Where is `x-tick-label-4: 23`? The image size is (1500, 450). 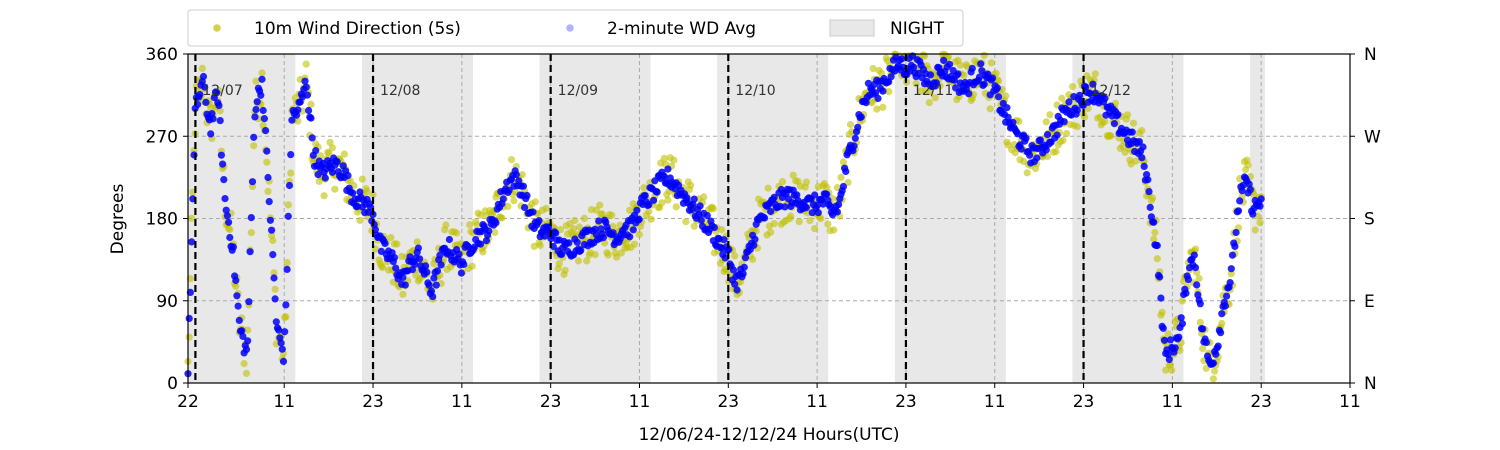 x-tick-label-4: 23 is located at coordinates (551, 402).